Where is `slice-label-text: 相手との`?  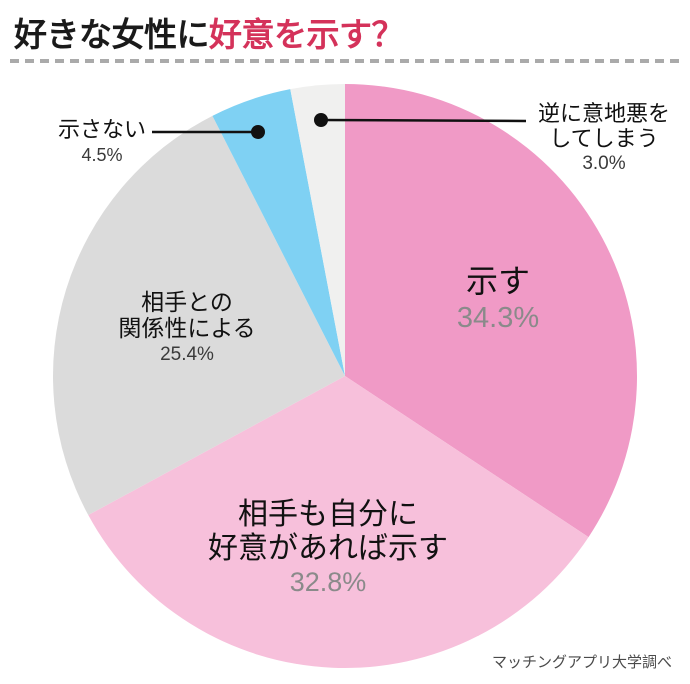 slice-label-text: 相手との is located at coordinates (187, 302).